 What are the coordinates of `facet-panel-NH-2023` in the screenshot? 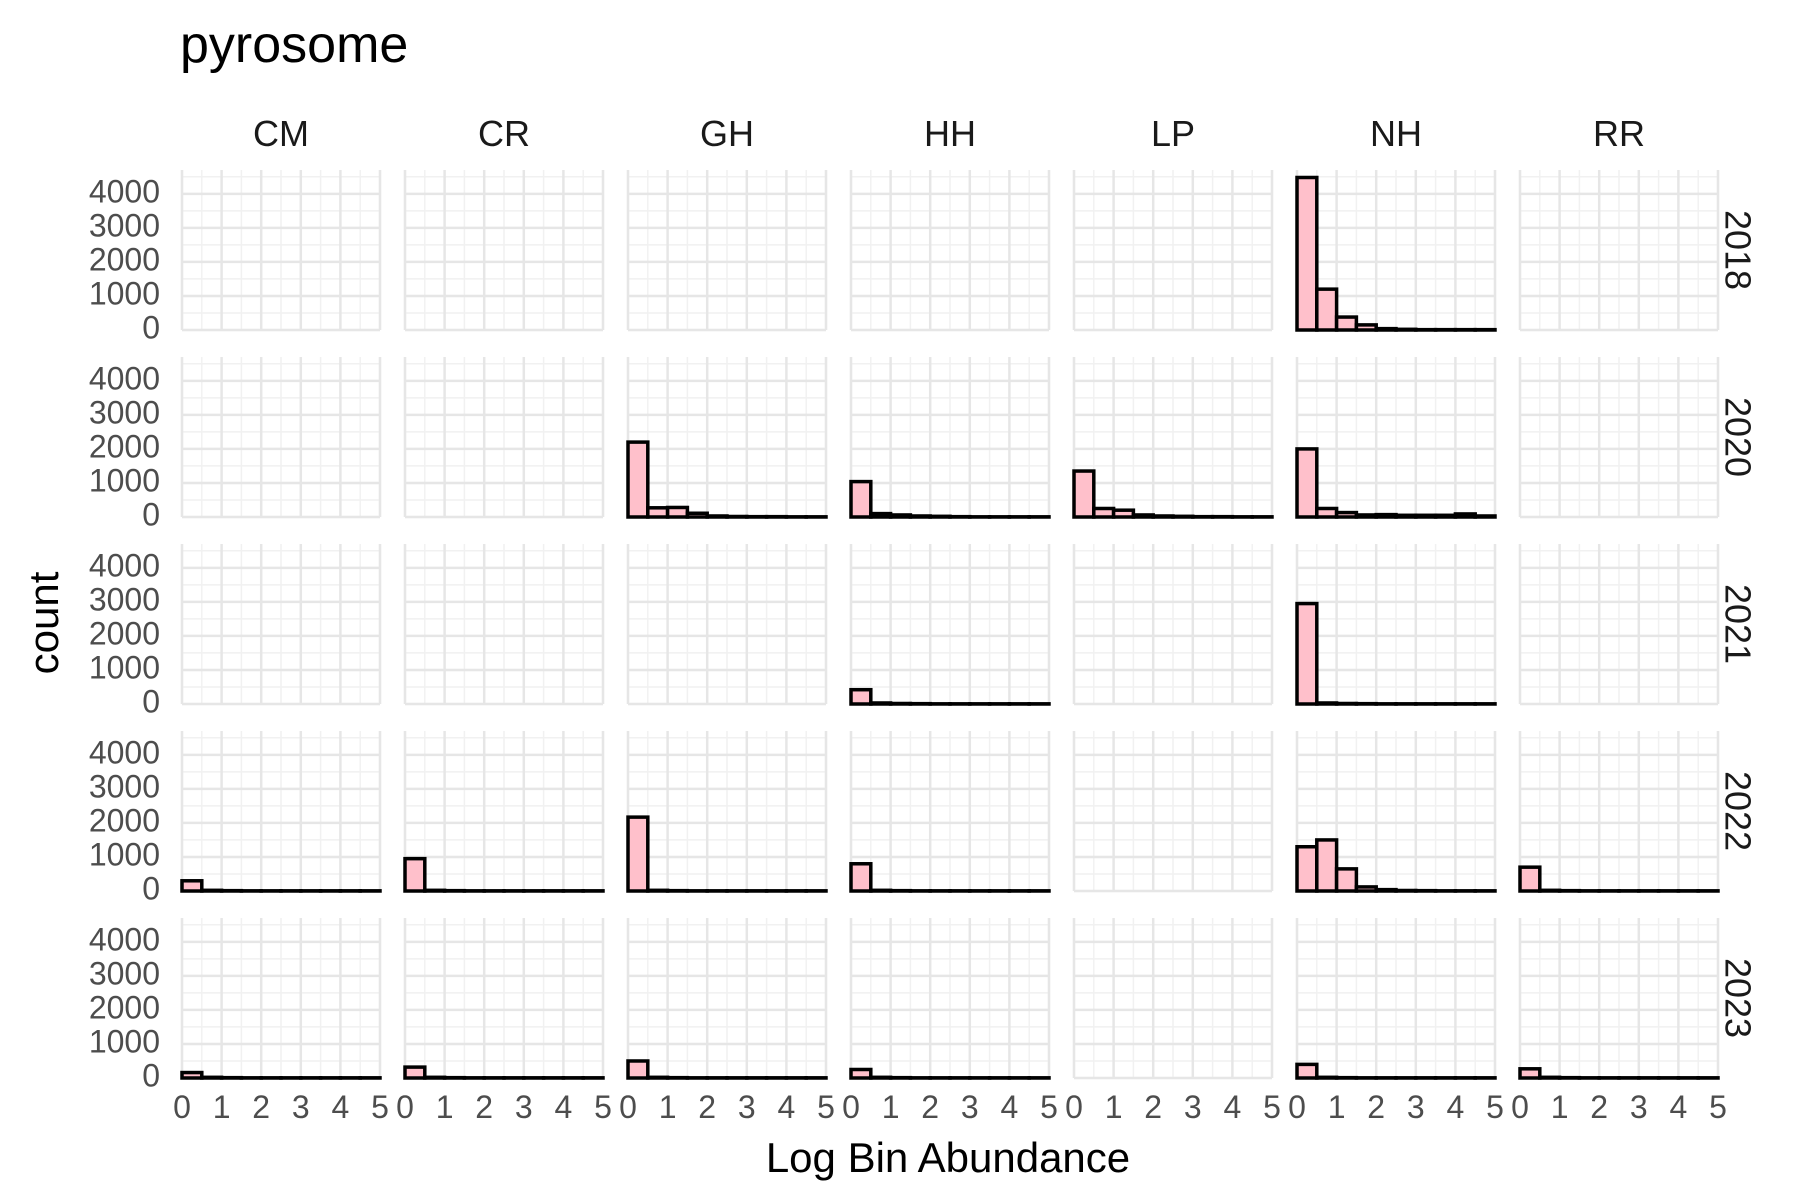 It's located at (1396, 999).